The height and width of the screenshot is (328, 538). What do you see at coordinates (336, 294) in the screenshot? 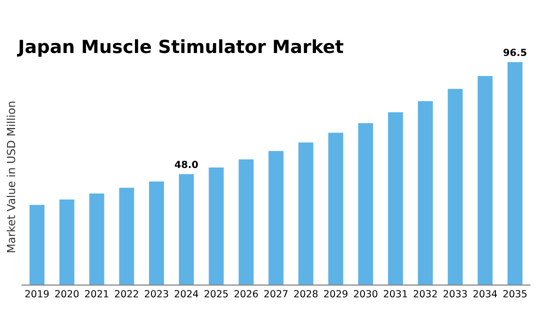
I see `x-tick-label: 2029` at bounding box center [336, 294].